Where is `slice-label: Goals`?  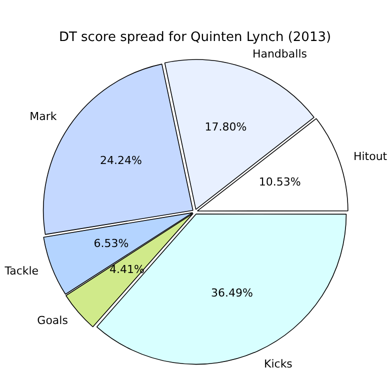
slice-label: Goals is located at coordinates (52, 320).